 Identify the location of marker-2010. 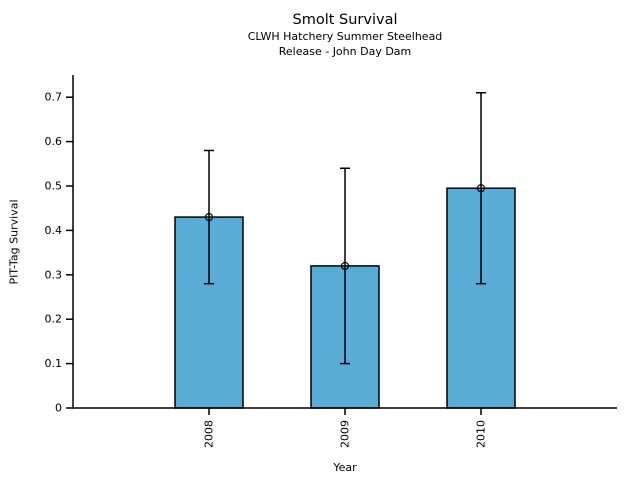
(481, 188).